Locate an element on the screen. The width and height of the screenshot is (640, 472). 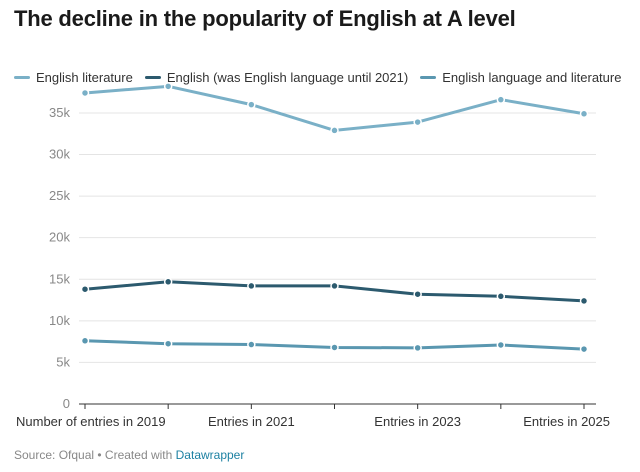
legend-item-english-literature: English literature is located at coordinates (73, 77).